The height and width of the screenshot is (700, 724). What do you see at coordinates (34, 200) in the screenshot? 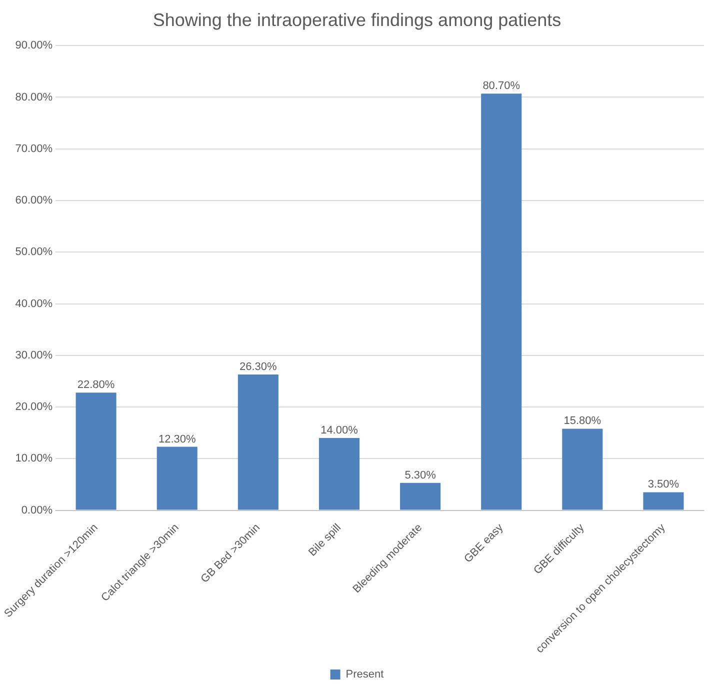
I see `y-tick-label: 60.00%` at bounding box center [34, 200].